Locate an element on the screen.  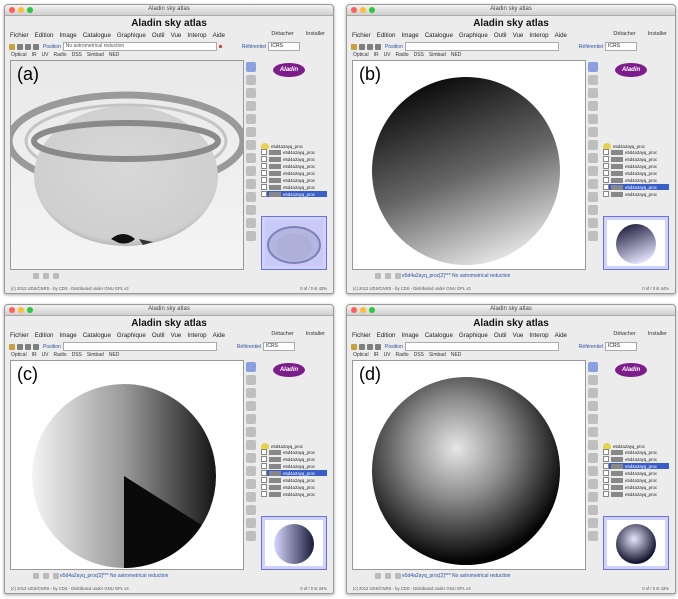
position-input is located at coordinates (481, 346).